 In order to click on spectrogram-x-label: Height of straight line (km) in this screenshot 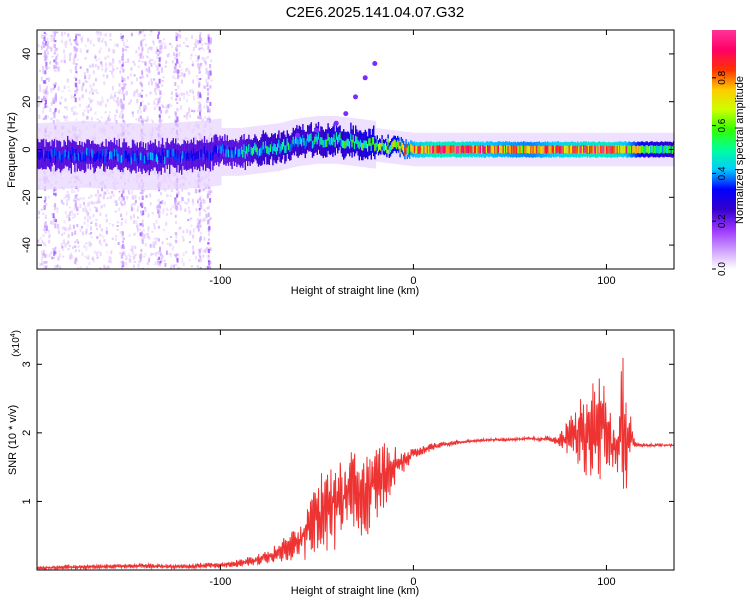, I will do `click(355, 291)`.